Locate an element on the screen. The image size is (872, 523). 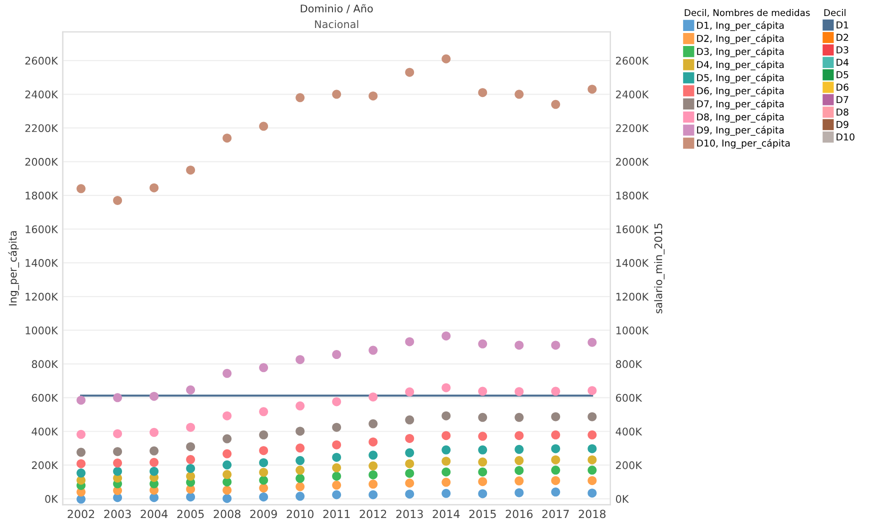
y2-tick-label: 0K is located at coordinates (622, 499).